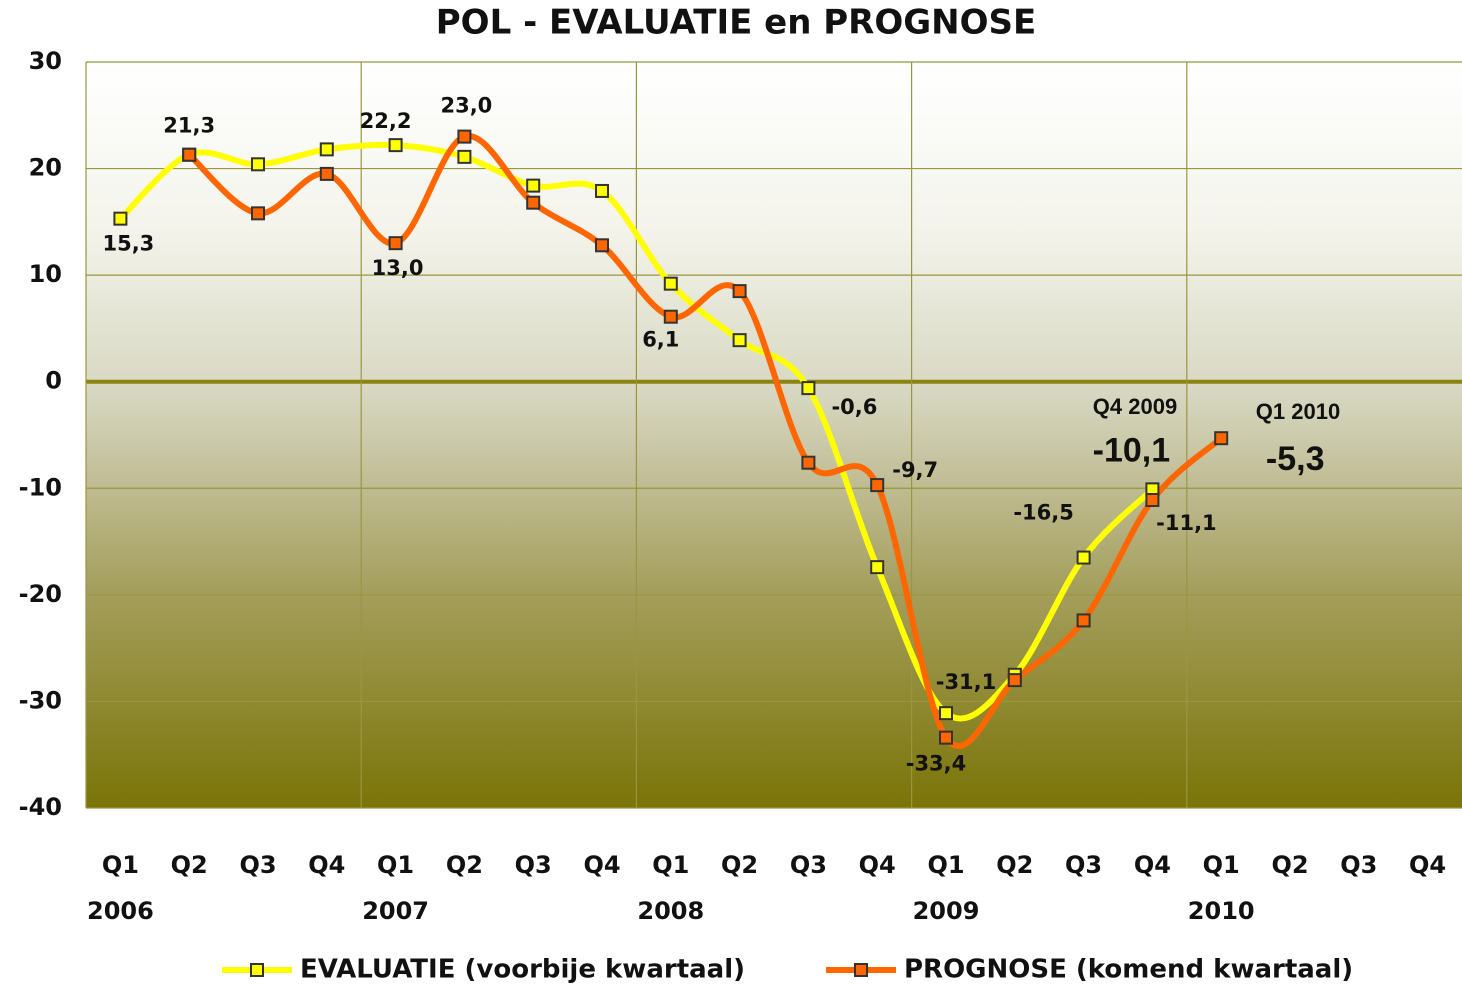 The image size is (1462, 990). What do you see at coordinates (936, 764) in the screenshot?
I see `data-label: -33,4` at bounding box center [936, 764].